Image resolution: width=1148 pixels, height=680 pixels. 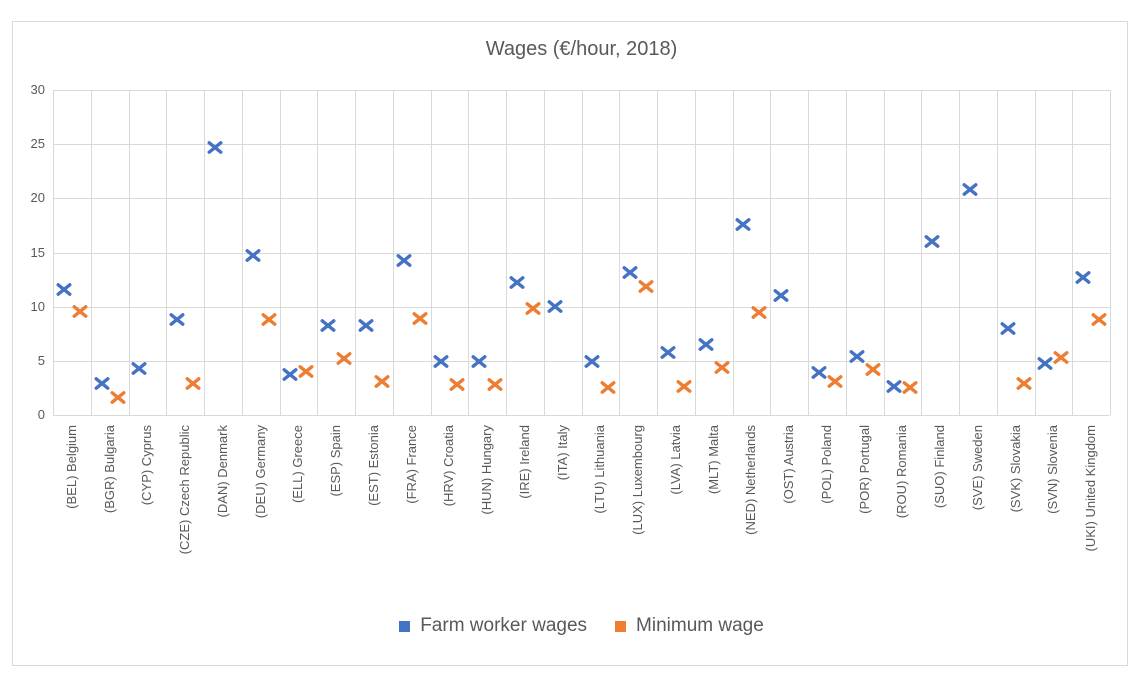 I want to click on legend-label: Minimum wage, so click(x=700, y=625).